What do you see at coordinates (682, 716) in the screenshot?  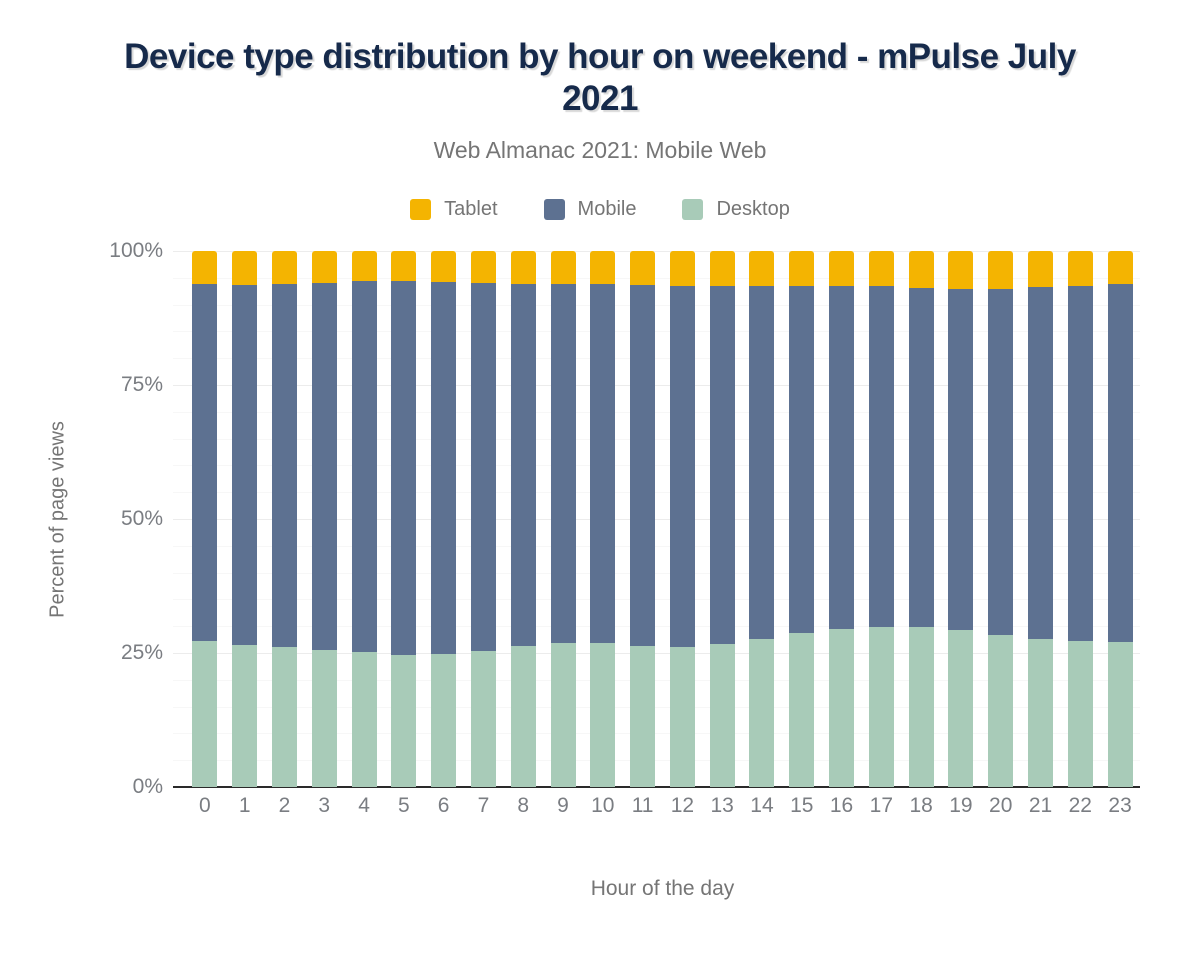 I see `bar-hour-12-segment-desktop` at bounding box center [682, 716].